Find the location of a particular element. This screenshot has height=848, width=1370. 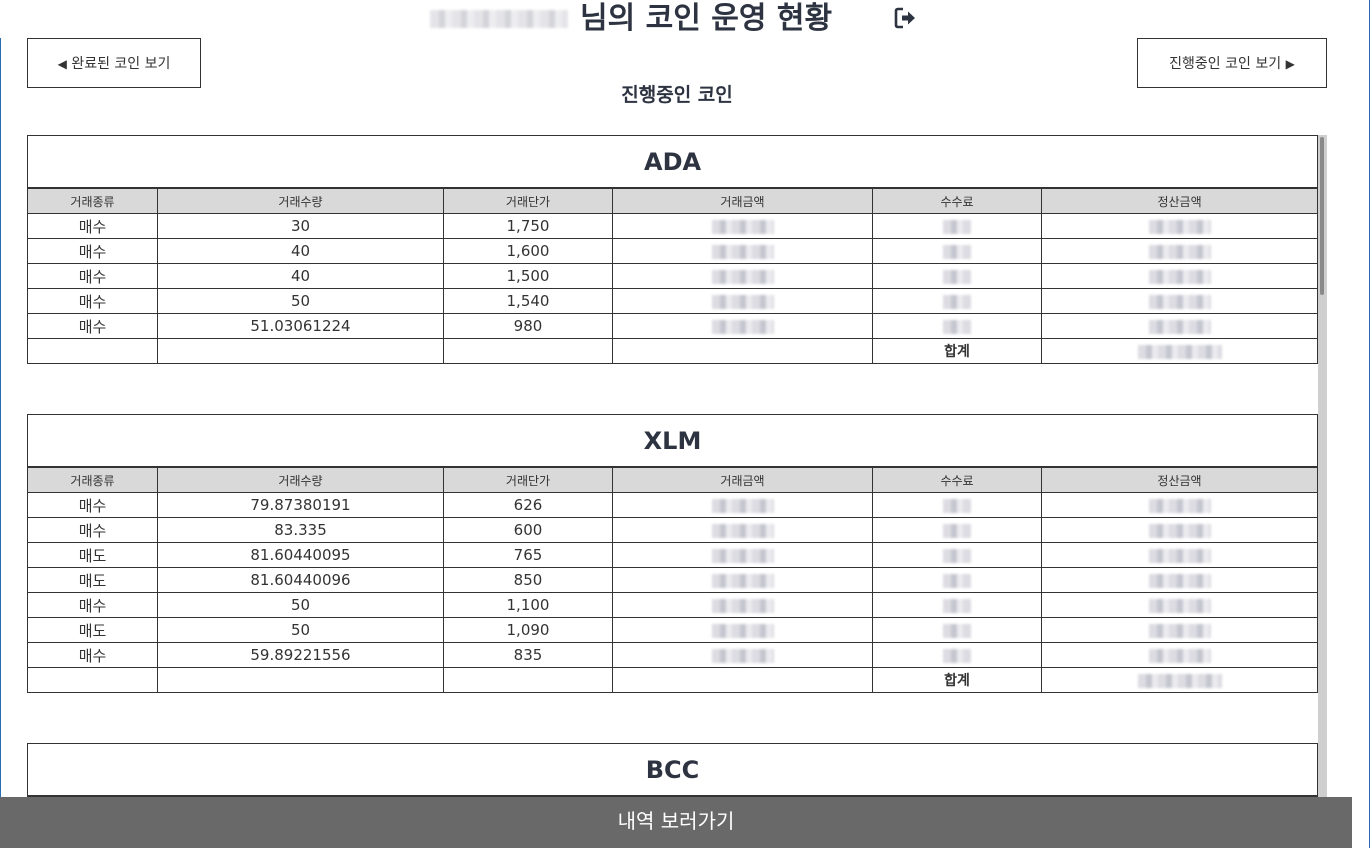

trade-row: 매도 81.60440095 765 is located at coordinates (673, 555).